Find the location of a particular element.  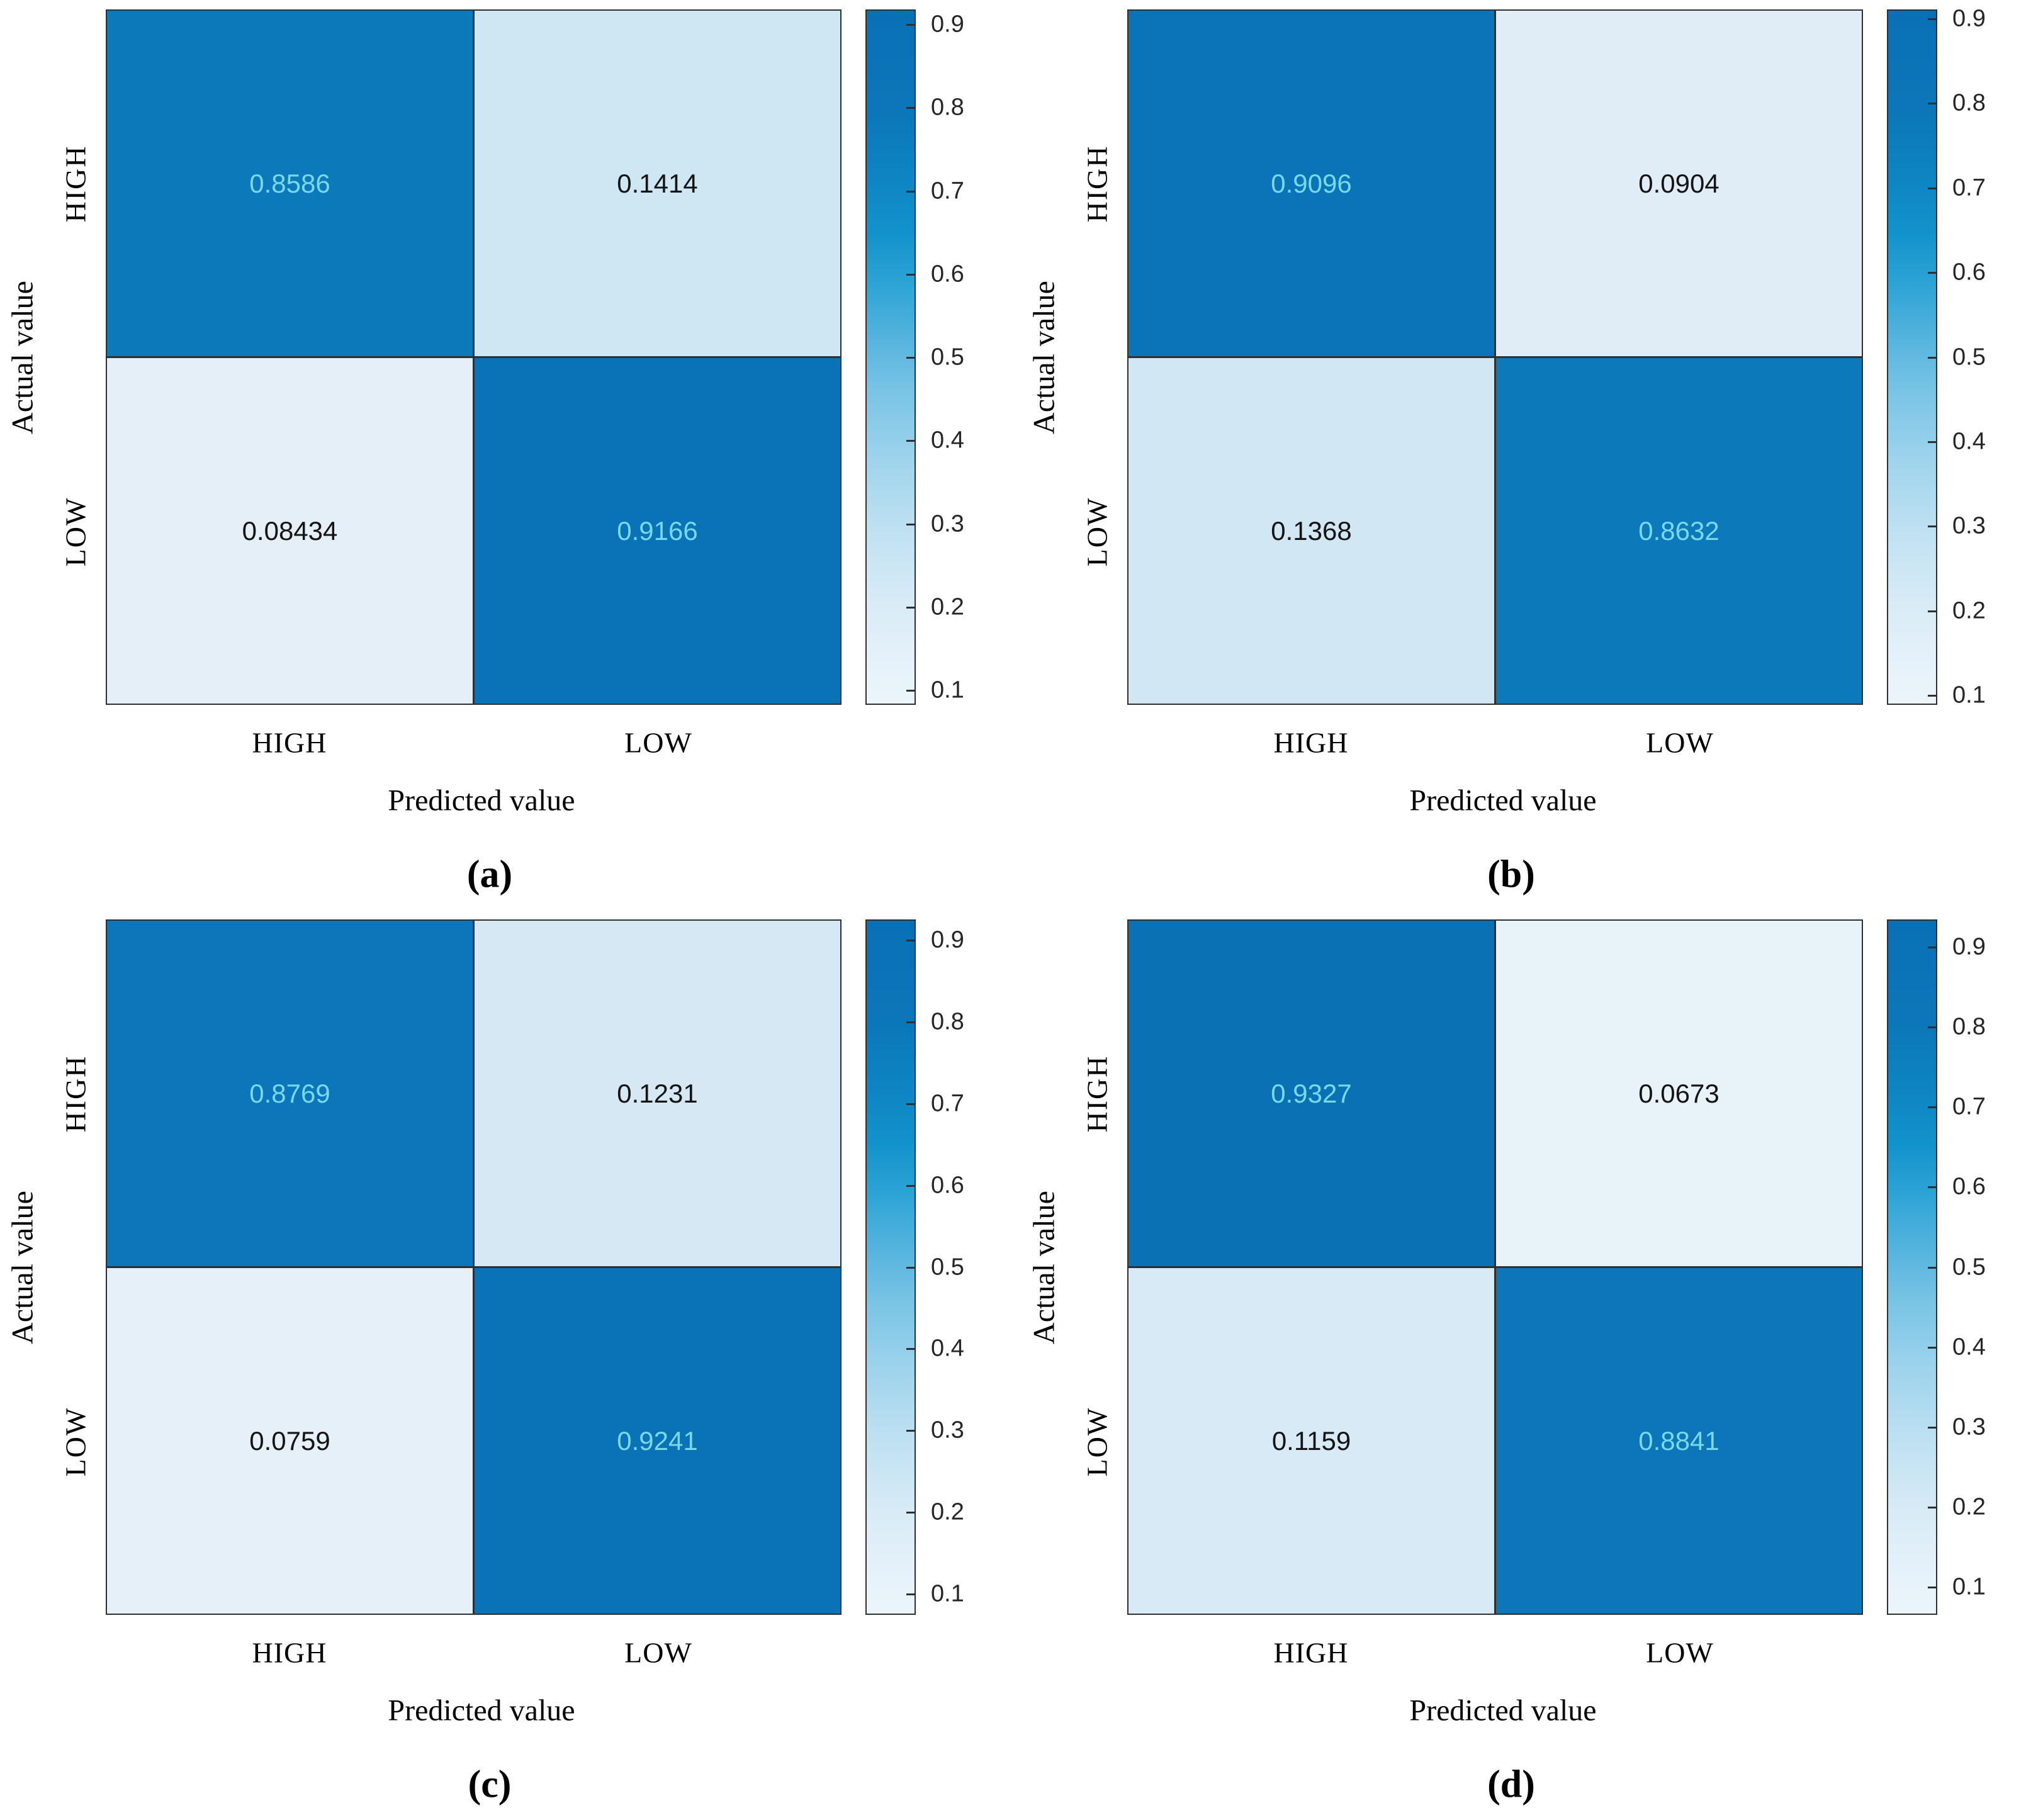

colorbar-tick-label: 0.5 is located at coordinates (1969, 1267).